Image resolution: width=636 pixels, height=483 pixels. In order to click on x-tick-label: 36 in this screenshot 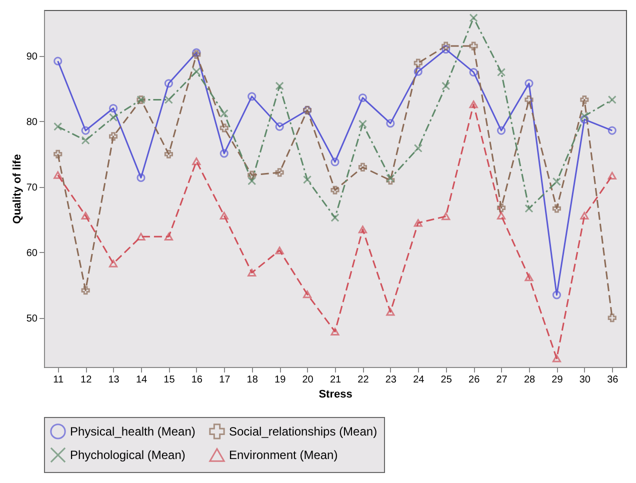, I will do `click(613, 380)`.